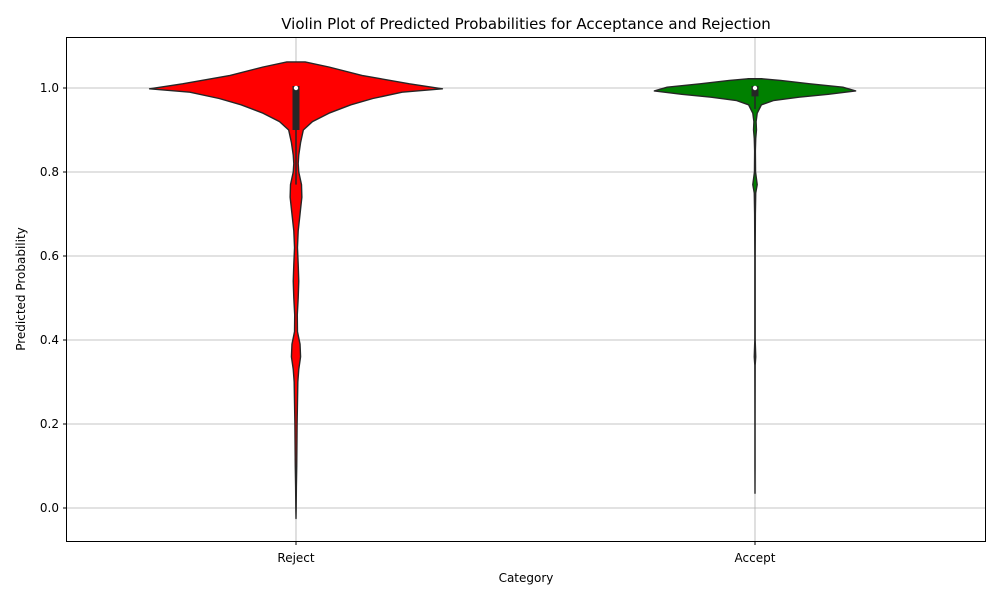 Image resolution: width=1000 pixels, height=600 pixels. Describe the element at coordinates (49, 88) in the screenshot. I see `y-tick-label: 1.0` at that location.